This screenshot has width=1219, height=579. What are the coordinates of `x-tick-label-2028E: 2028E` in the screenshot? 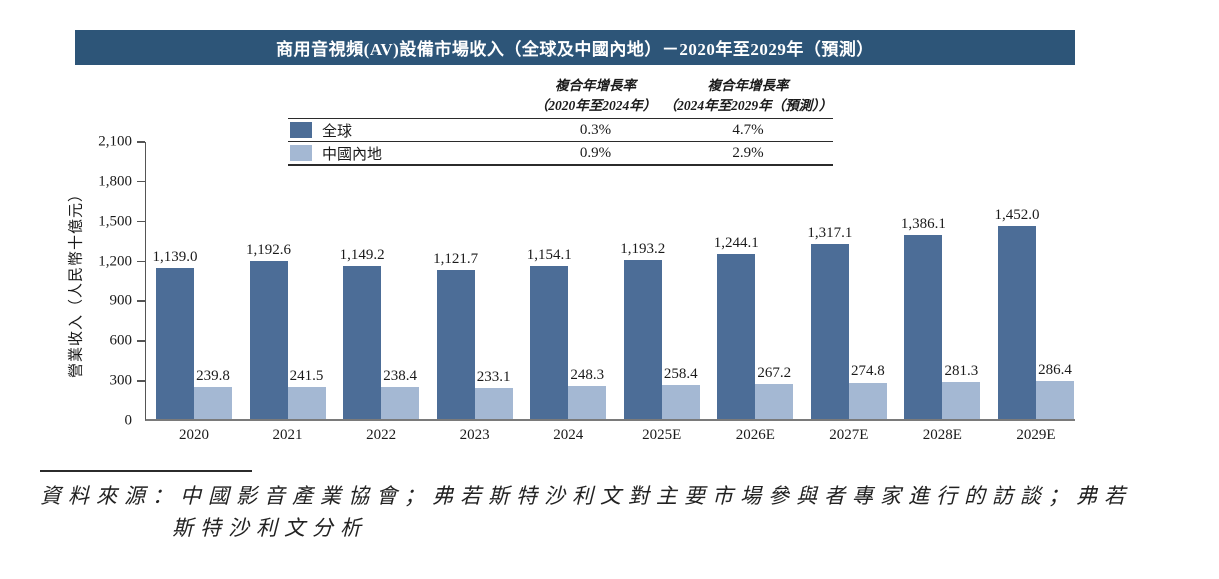 It's located at (942, 435).